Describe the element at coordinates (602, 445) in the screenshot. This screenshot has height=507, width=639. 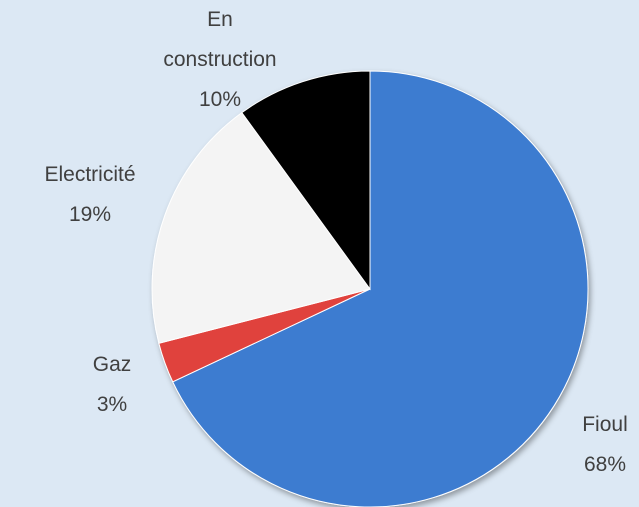
I see `slice-label: Fioul 68%` at that location.